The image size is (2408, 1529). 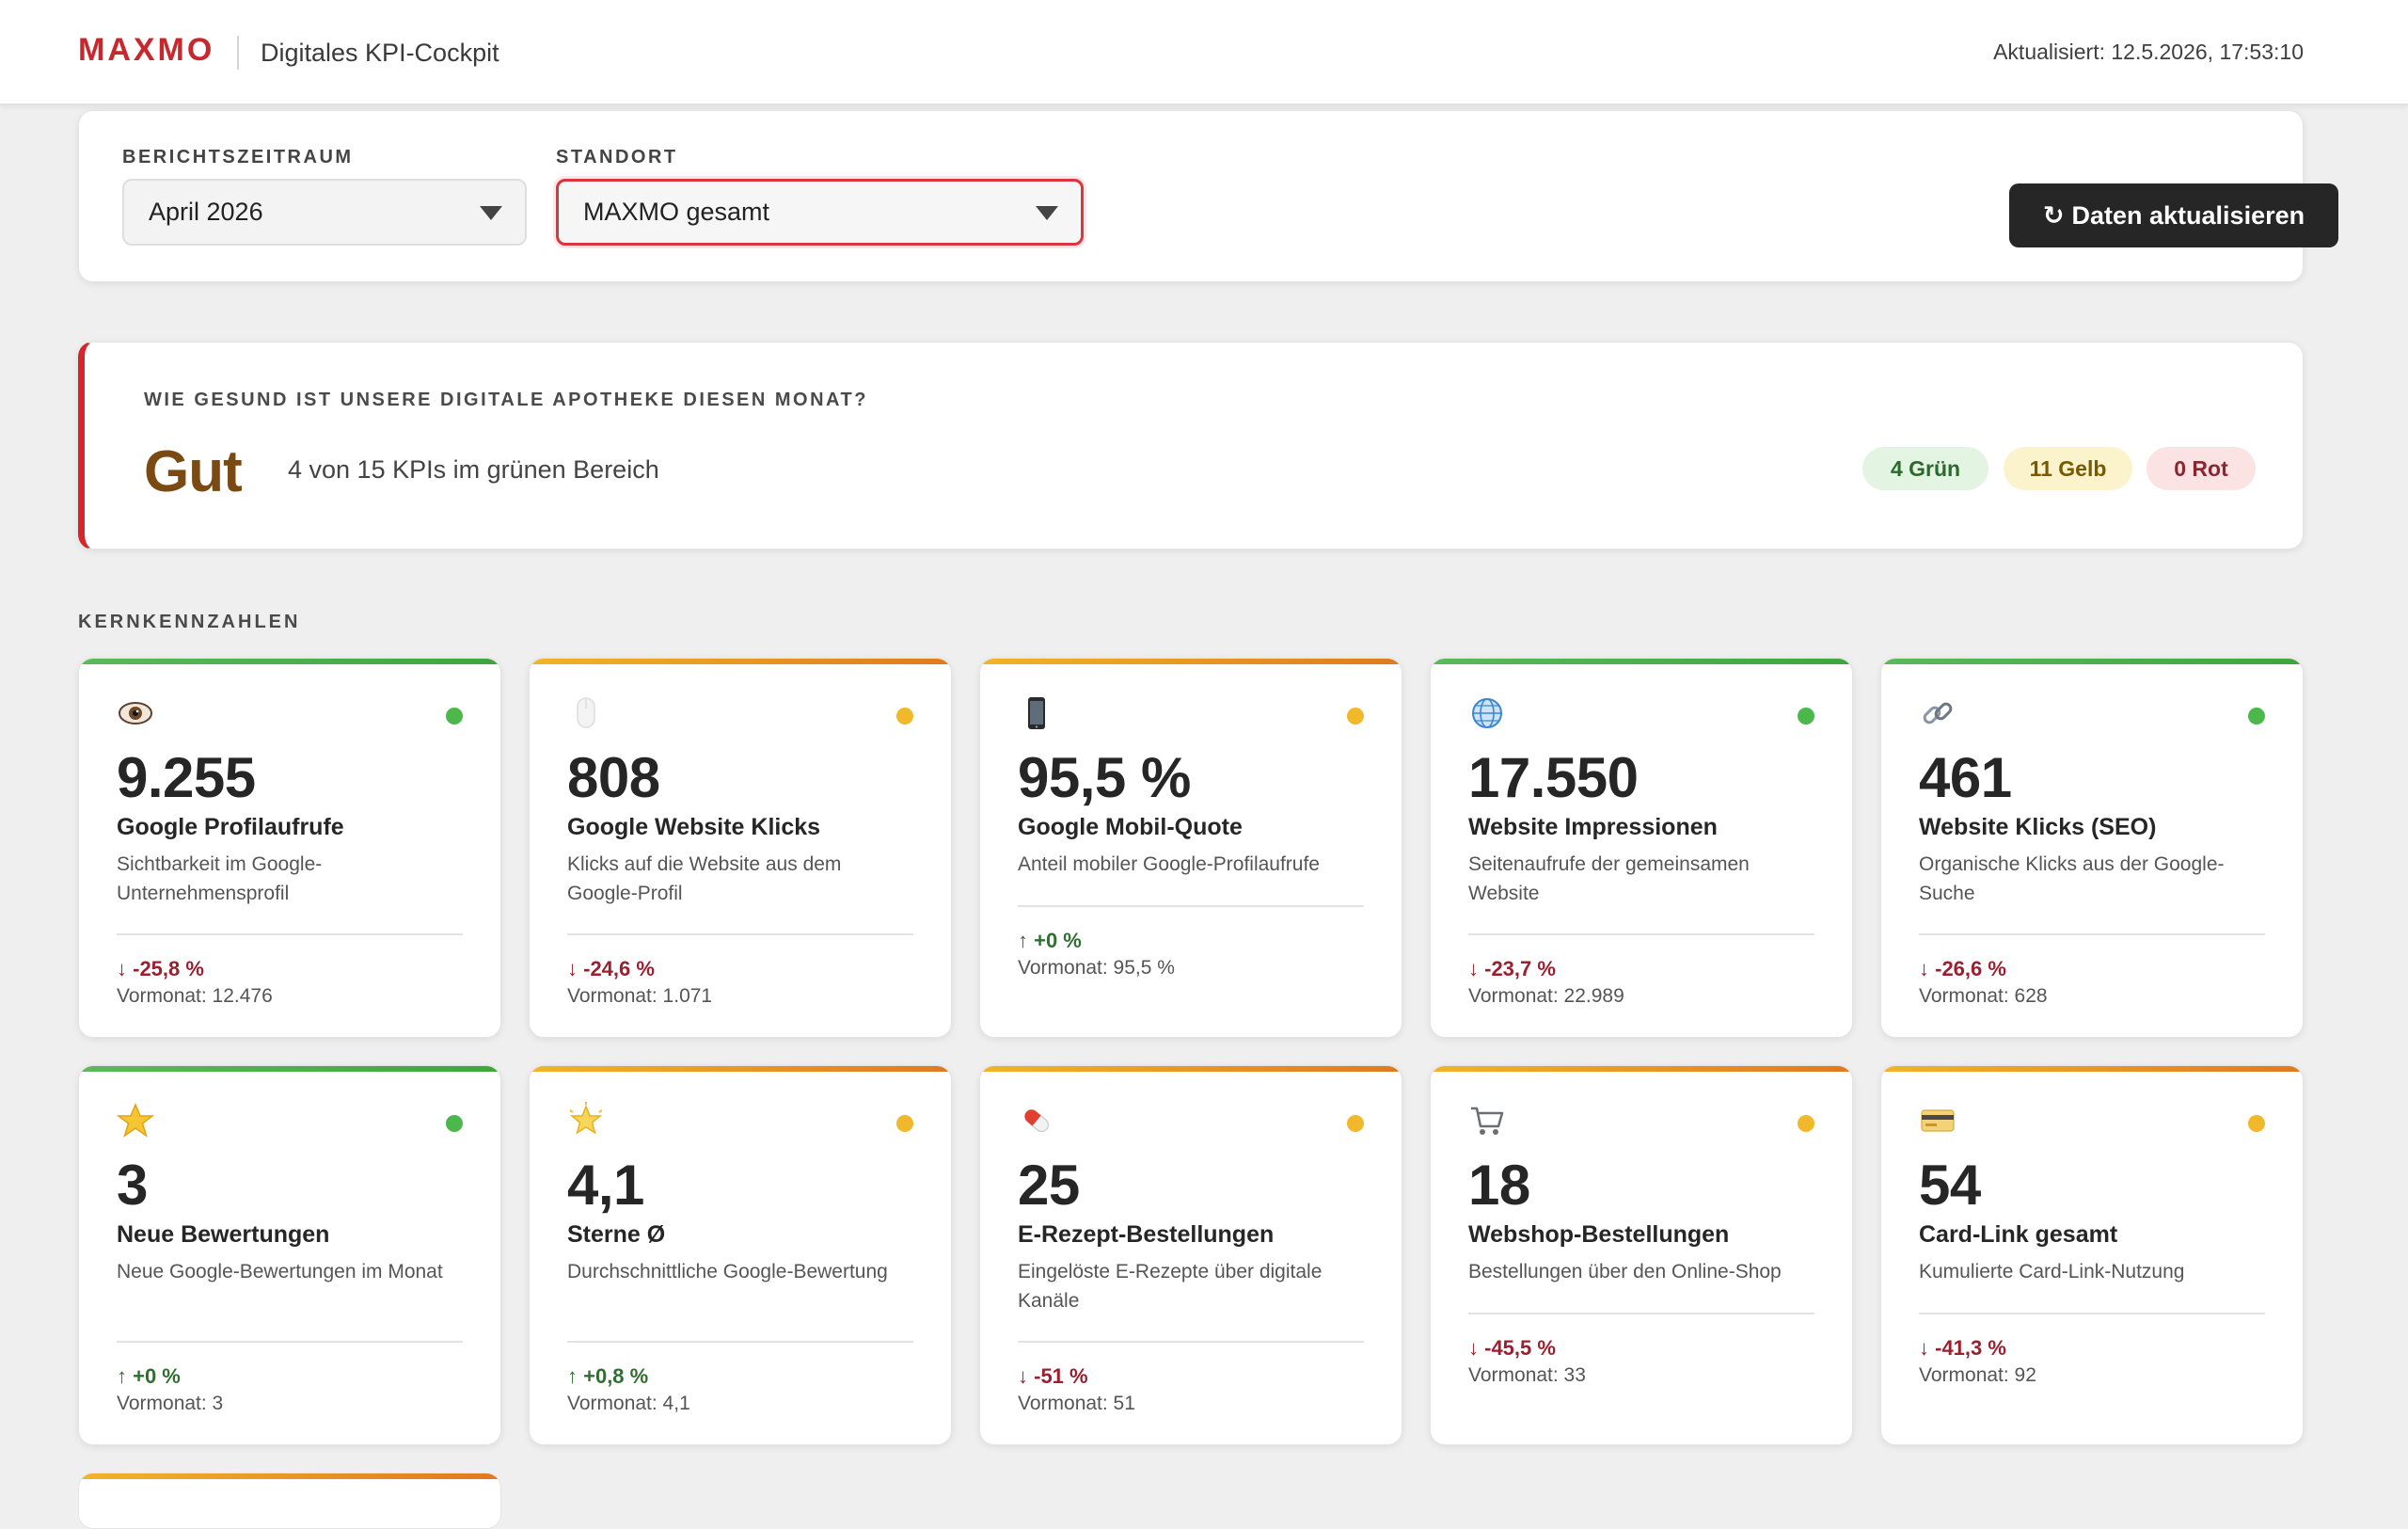 I want to click on kpi-delta: ↑ +0,8 %, so click(x=608, y=1376).